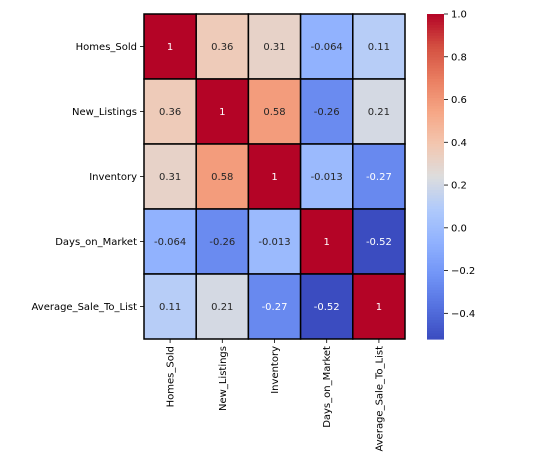 Image resolution: width=538 pixels, height=472 pixels. What do you see at coordinates (459, 15) in the screenshot?
I see `colorbar-tick-label: 1.0` at bounding box center [459, 15].